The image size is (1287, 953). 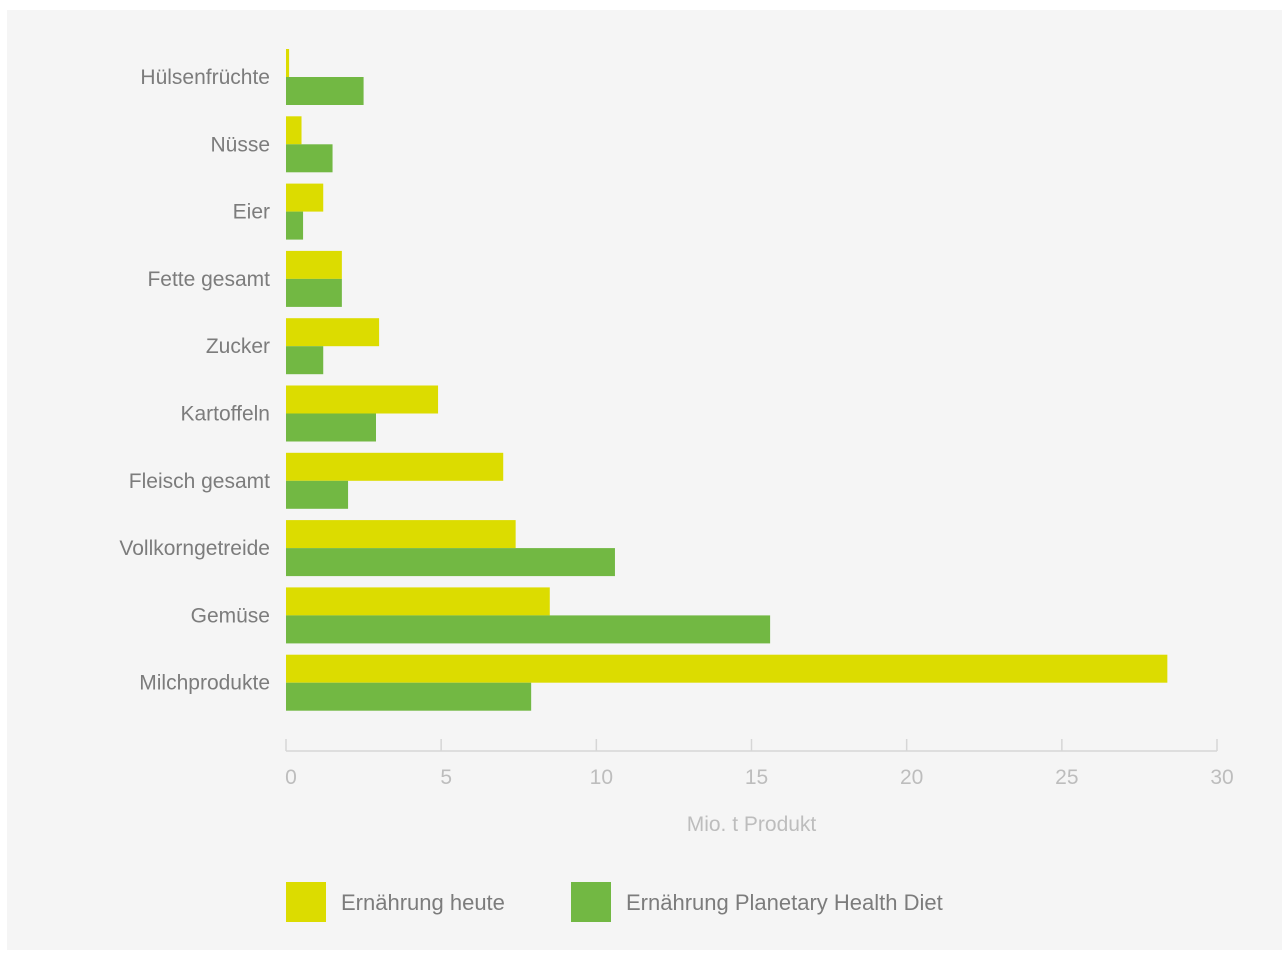 What do you see at coordinates (225, 414) in the screenshot?
I see `category-label: Kartoffeln` at bounding box center [225, 414].